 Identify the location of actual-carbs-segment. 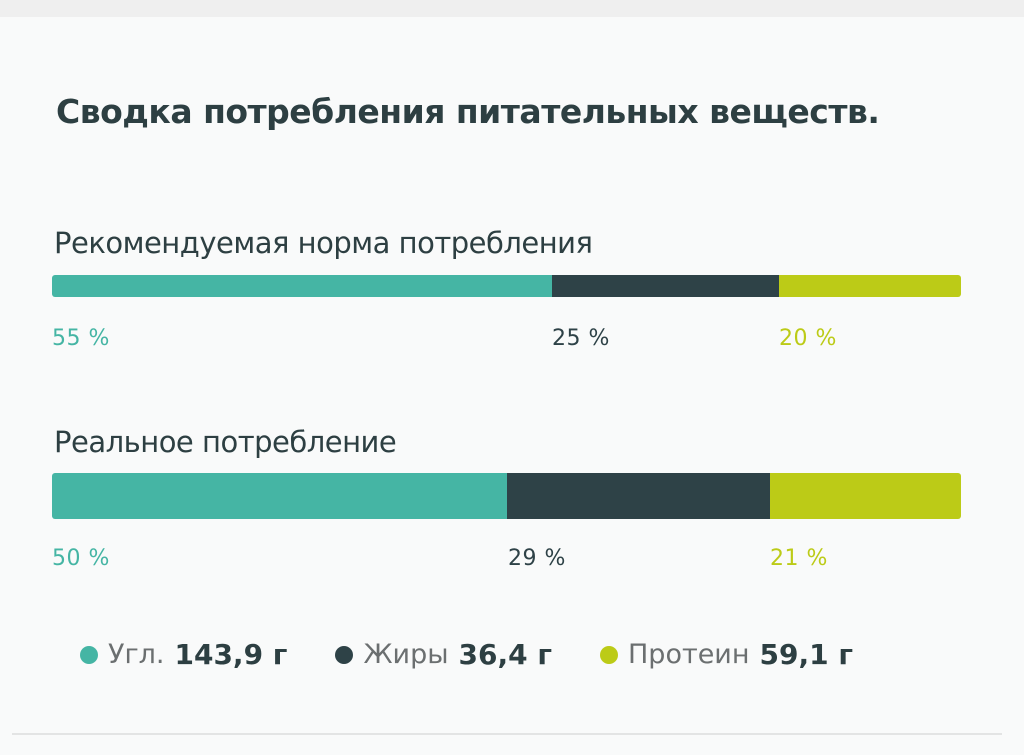
(279, 496).